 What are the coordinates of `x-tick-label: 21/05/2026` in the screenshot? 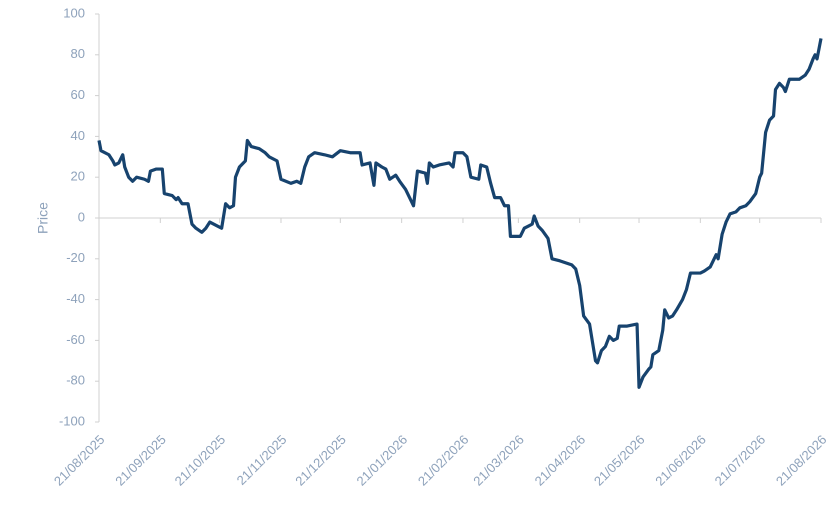 It's located at (619, 460).